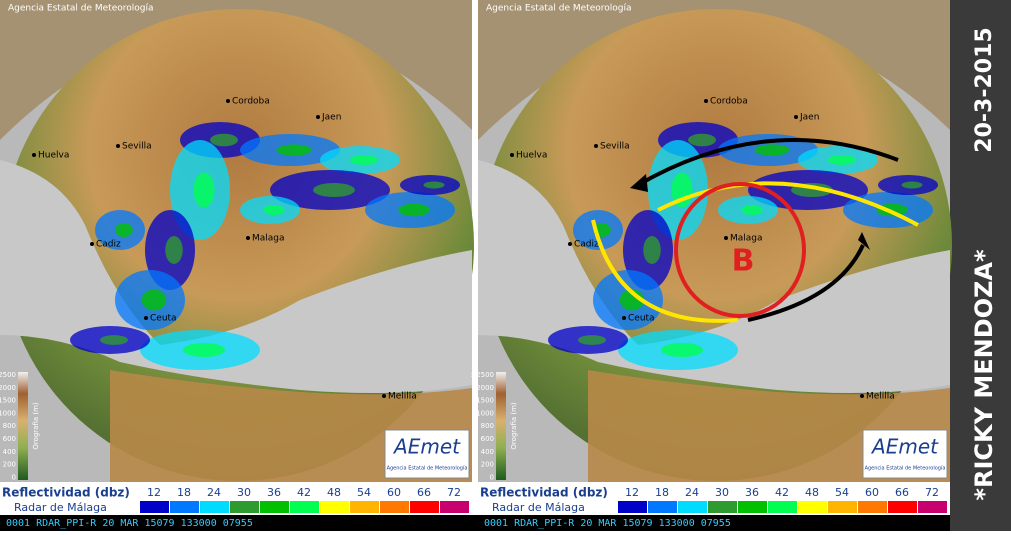 This screenshot has height=535, width=1011. I want to click on legend-value: 18, so click(662, 492).